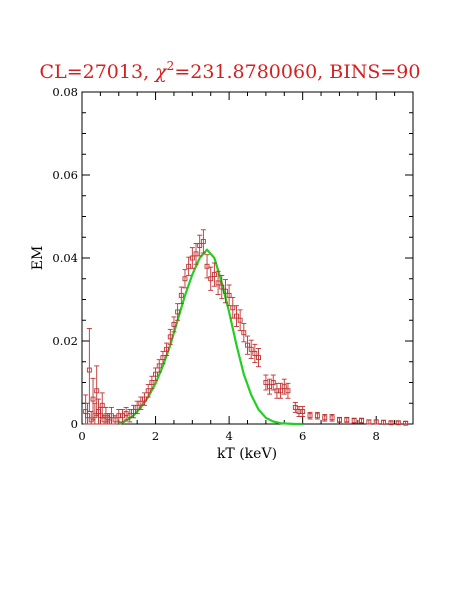 The width and height of the screenshot is (464, 600). What do you see at coordinates (65, 175) in the screenshot?
I see `y-tick-label: 0.06` at bounding box center [65, 175].